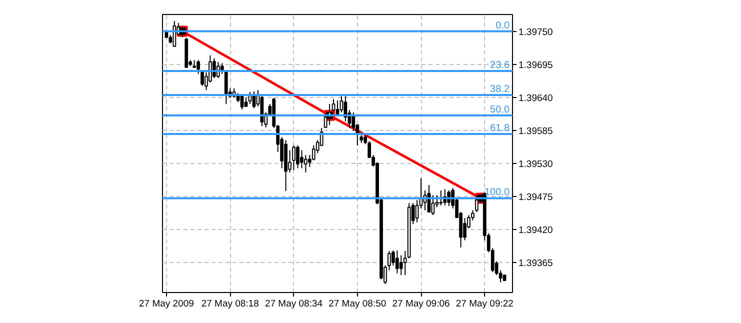 The image size is (741, 323). What do you see at coordinates (500, 110) in the screenshot?
I see `annotation: 50.0` at bounding box center [500, 110].